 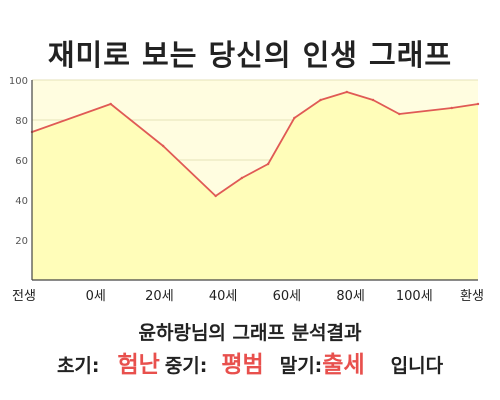 I want to click on early-label: 초기:, so click(x=78, y=366).